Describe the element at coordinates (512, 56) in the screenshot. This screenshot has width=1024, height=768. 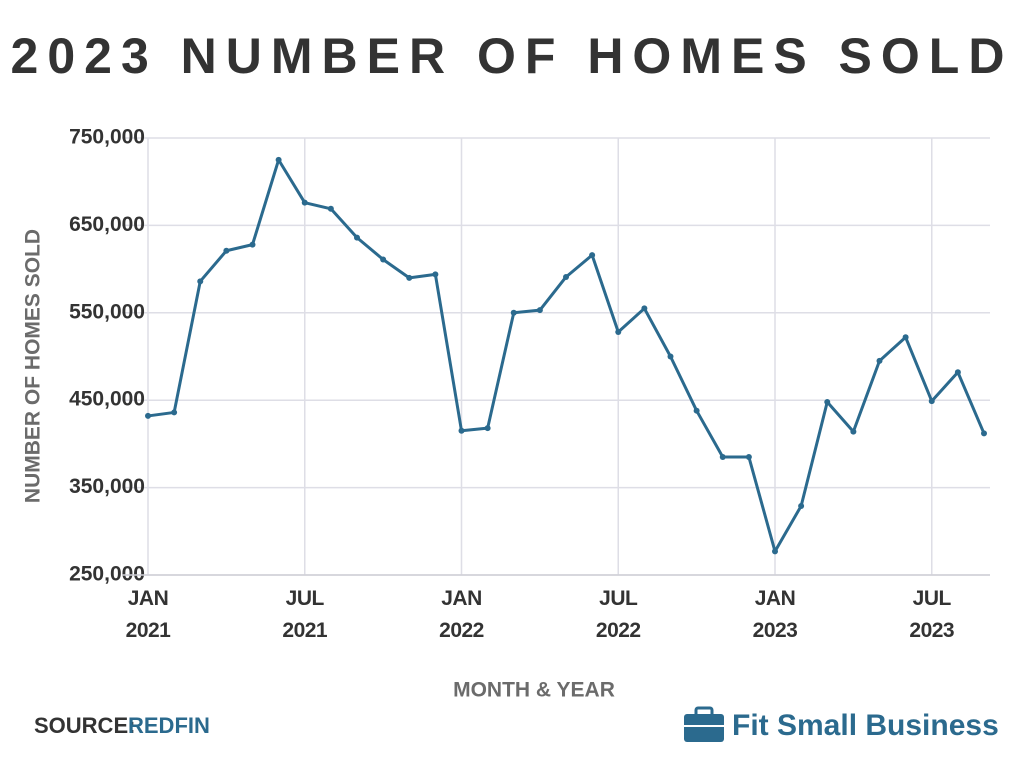
I see `chart-title: 2023 NUMBER OF HOMES SOLD` at that location.